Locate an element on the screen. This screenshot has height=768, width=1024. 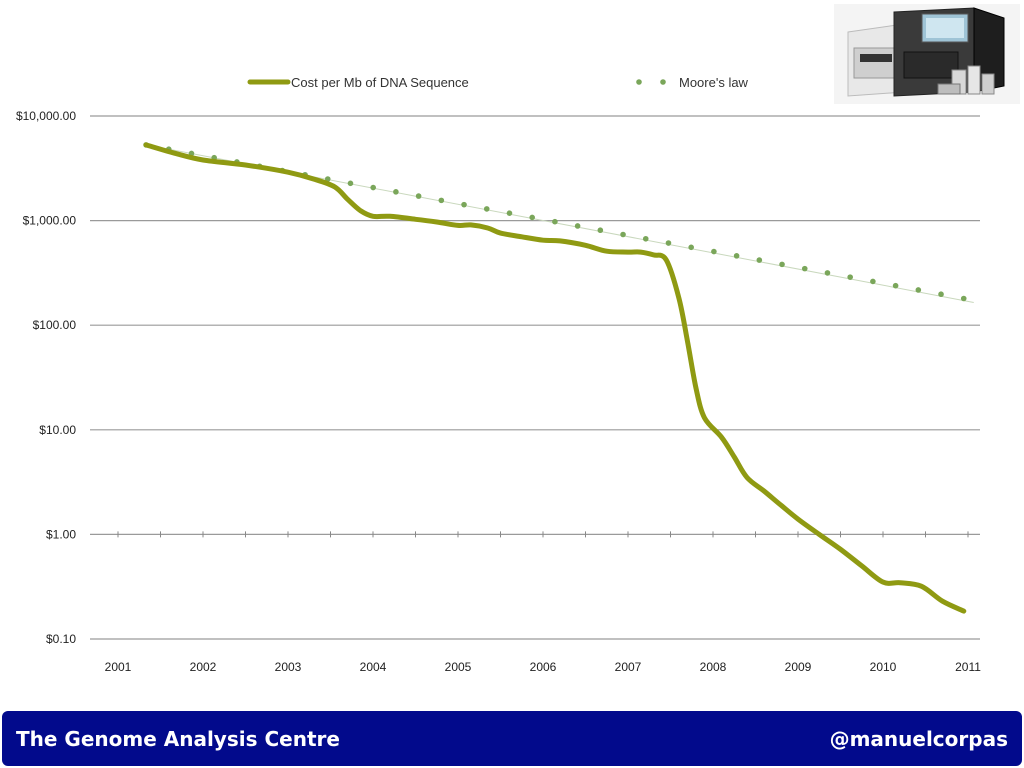
dna-sequencer-machine-icon is located at coordinates (927, 54).